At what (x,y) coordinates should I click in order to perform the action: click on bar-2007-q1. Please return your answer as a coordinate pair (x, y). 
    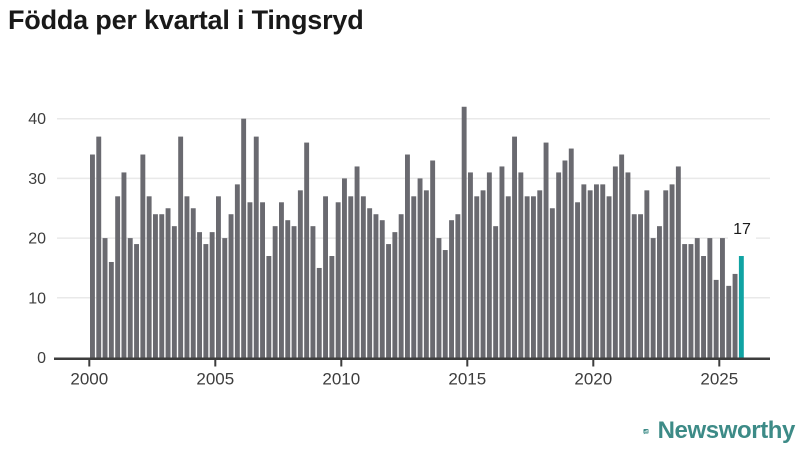
    Looking at the image, I should click on (269, 307).